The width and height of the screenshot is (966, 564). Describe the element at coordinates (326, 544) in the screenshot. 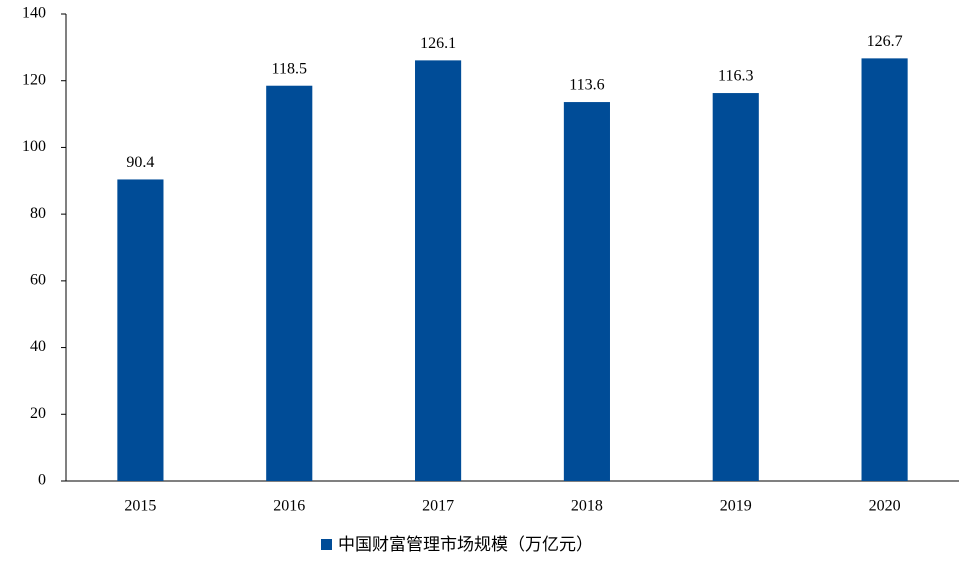

I see `legend-swatch` at that location.